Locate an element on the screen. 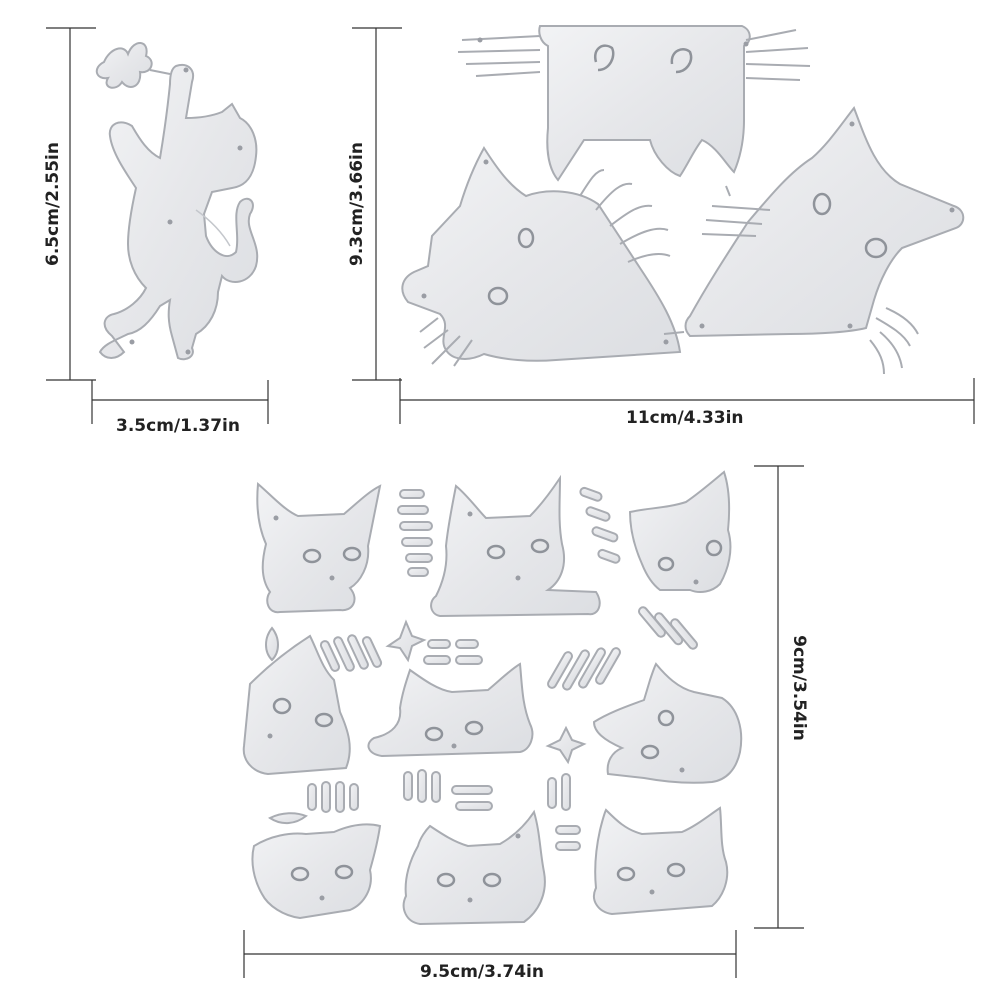  die2-eyes is located at coordinates (687, 175).